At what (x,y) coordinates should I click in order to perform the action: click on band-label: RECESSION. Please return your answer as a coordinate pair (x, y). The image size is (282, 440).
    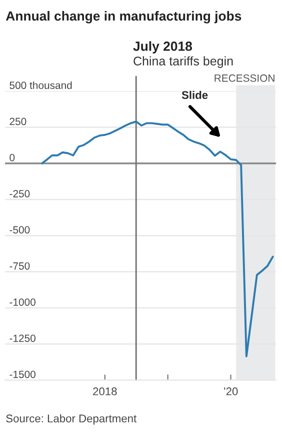
    Looking at the image, I should click on (244, 78).